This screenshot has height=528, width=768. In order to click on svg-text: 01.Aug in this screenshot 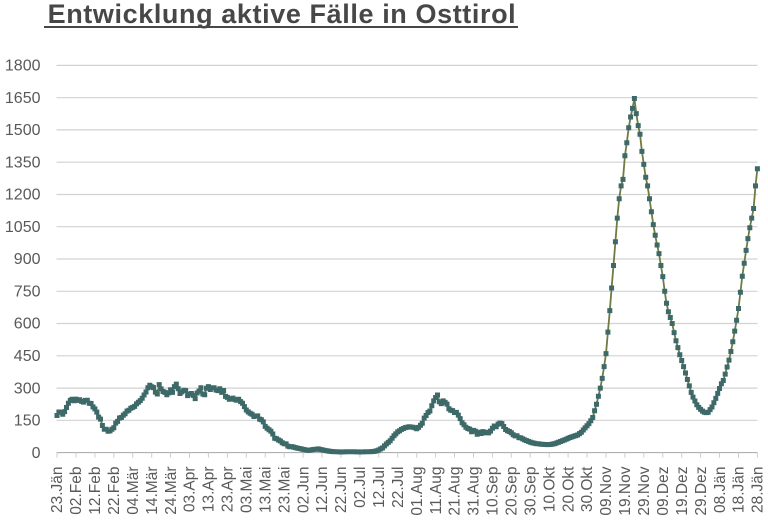, I will do `click(417, 491)`.